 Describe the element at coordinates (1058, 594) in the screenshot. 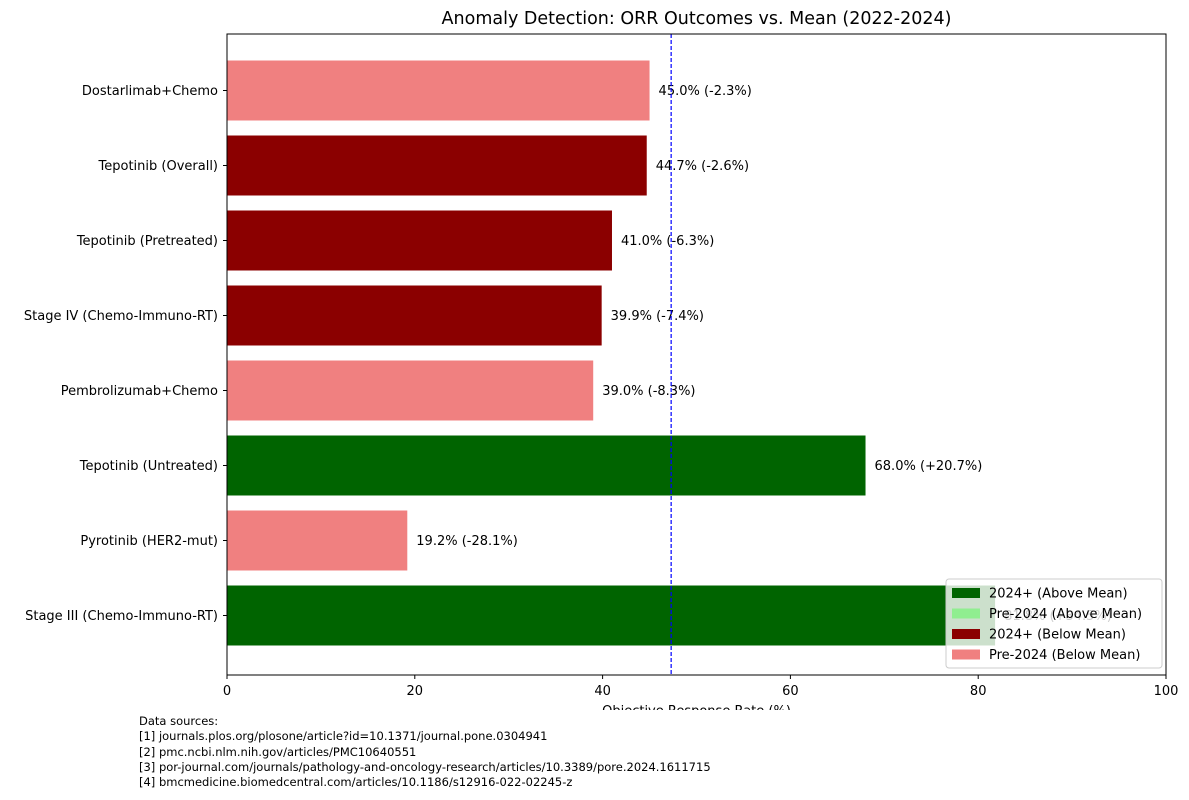

I see `legend-label: 2024+ (Above Mean)` at that location.